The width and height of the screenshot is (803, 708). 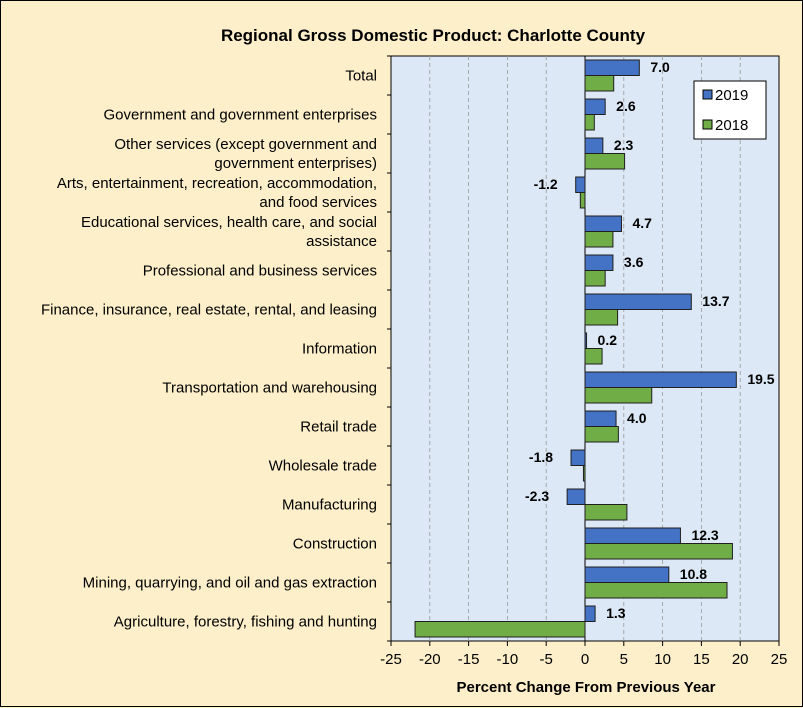 What do you see at coordinates (361, 76) in the screenshot?
I see `category-label: Total` at bounding box center [361, 76].